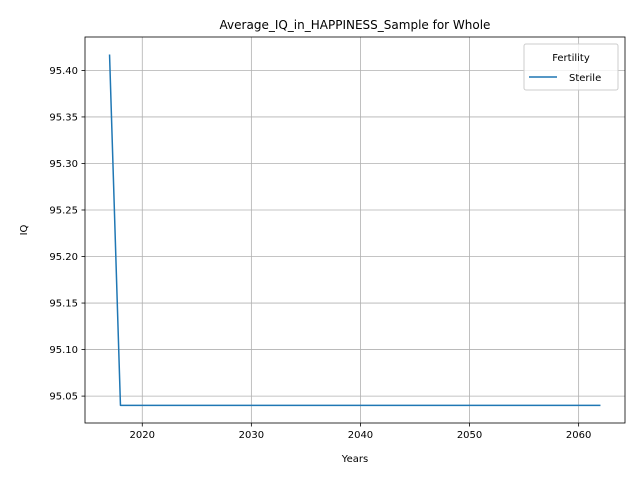 Image resolution: width=640 pixels, height=480 pixels. I want to click on y-tick-label: 95.20, so click(63, 257).